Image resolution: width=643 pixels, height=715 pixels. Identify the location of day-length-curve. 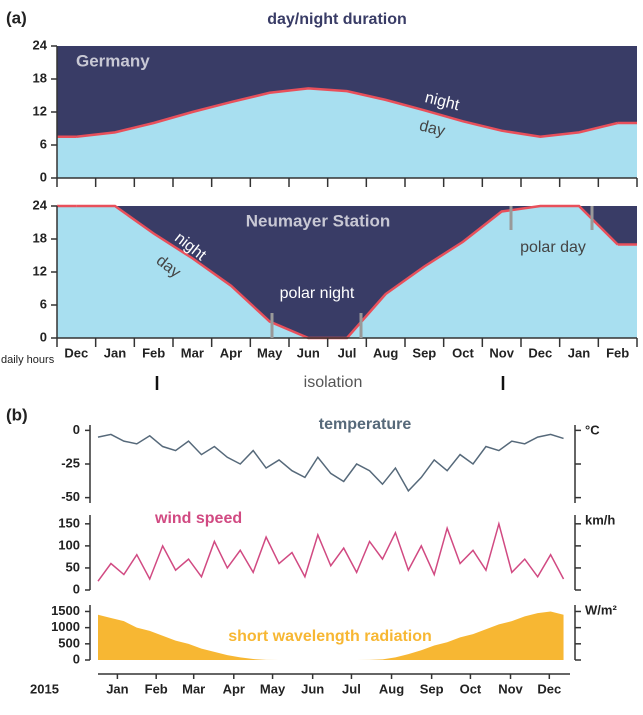
(347, 113).